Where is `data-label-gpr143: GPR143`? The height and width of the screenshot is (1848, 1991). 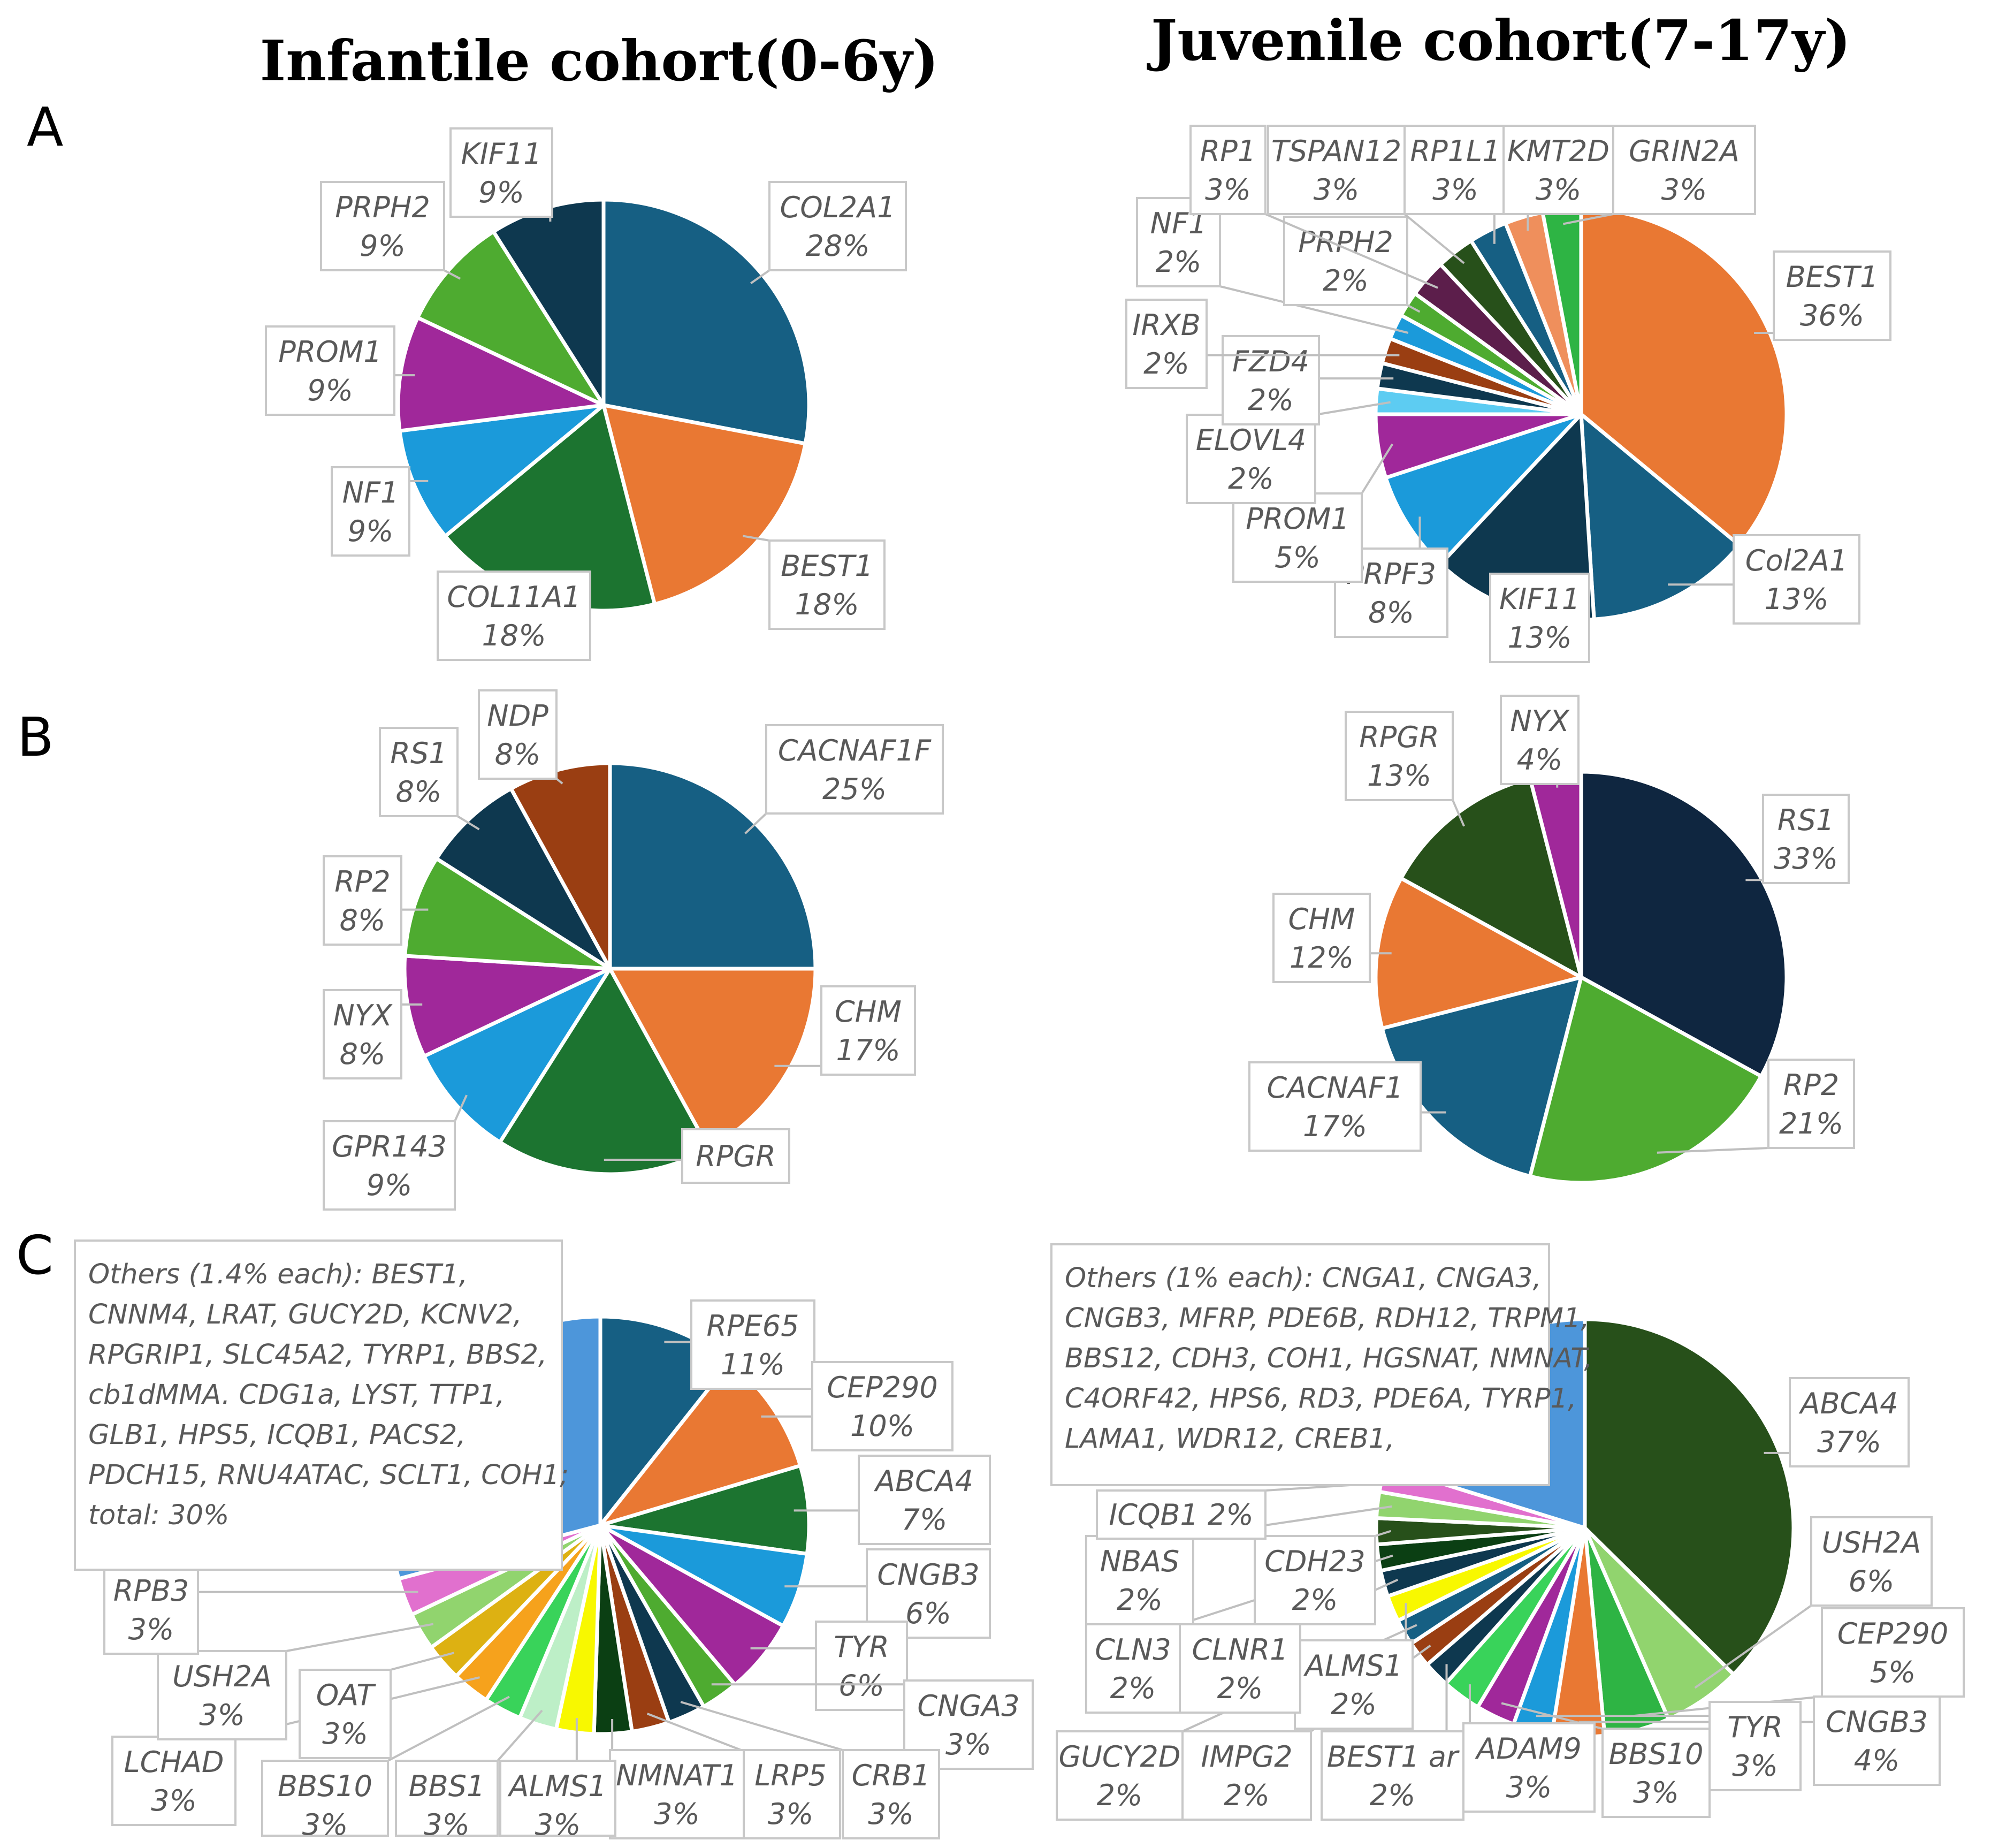 data-label-gpr143: GPR143 is located at coordinates (389, 1146).